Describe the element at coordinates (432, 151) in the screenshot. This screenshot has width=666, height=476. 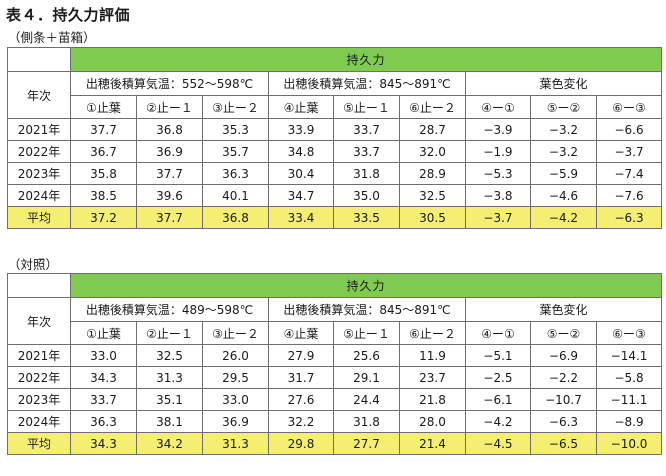
I see `value-cell: 32.0` at that location.